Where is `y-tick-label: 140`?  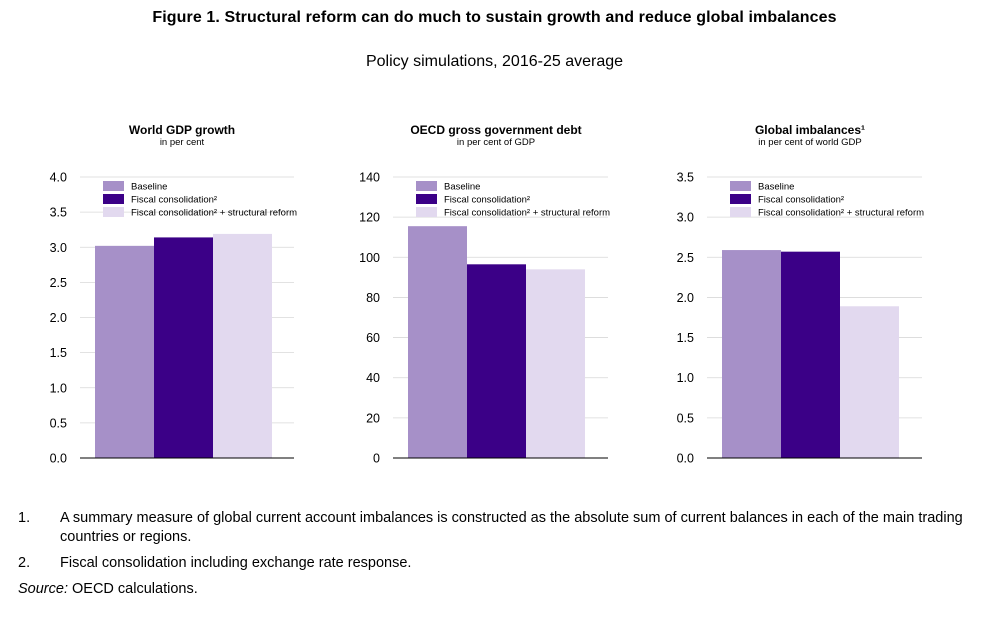 y-tick-label: 140 is located at coordinates (369, 178).